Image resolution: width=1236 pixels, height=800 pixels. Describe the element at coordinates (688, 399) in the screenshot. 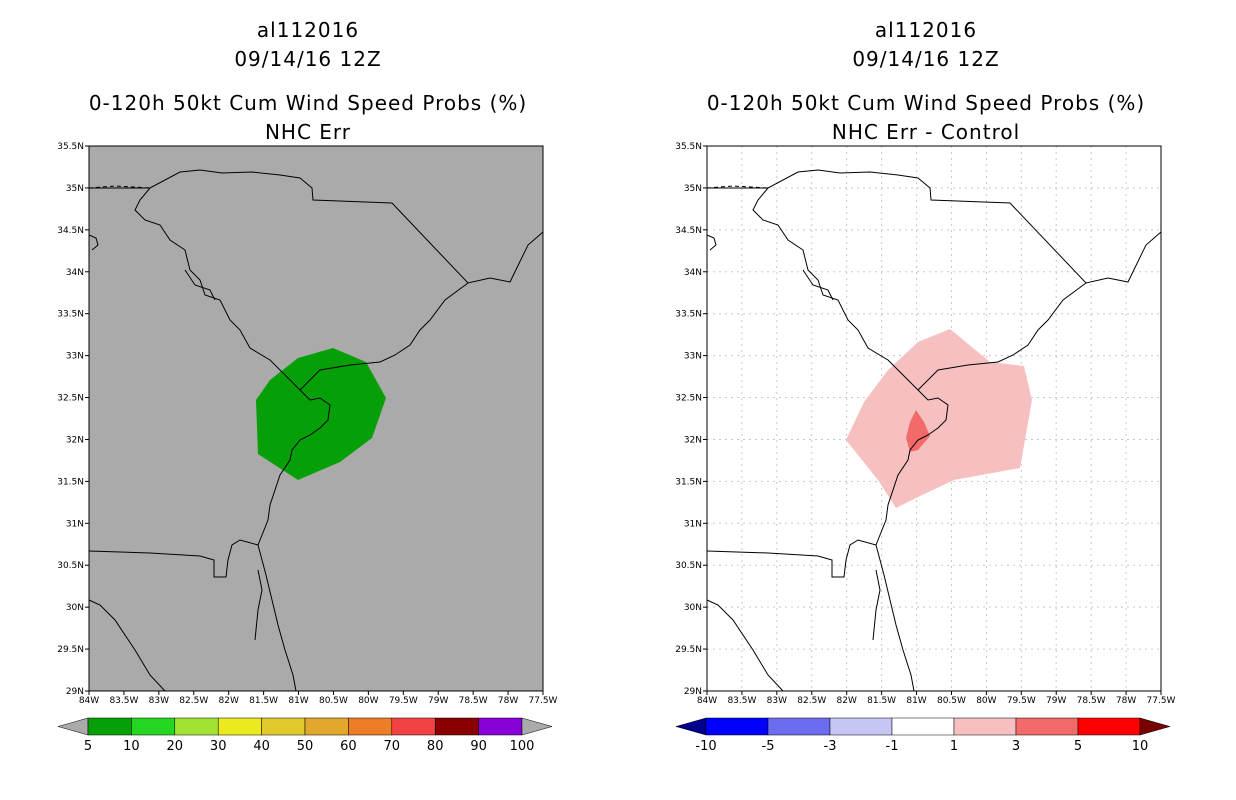

I see `right-lat-label-6: 32.5N` at that location.